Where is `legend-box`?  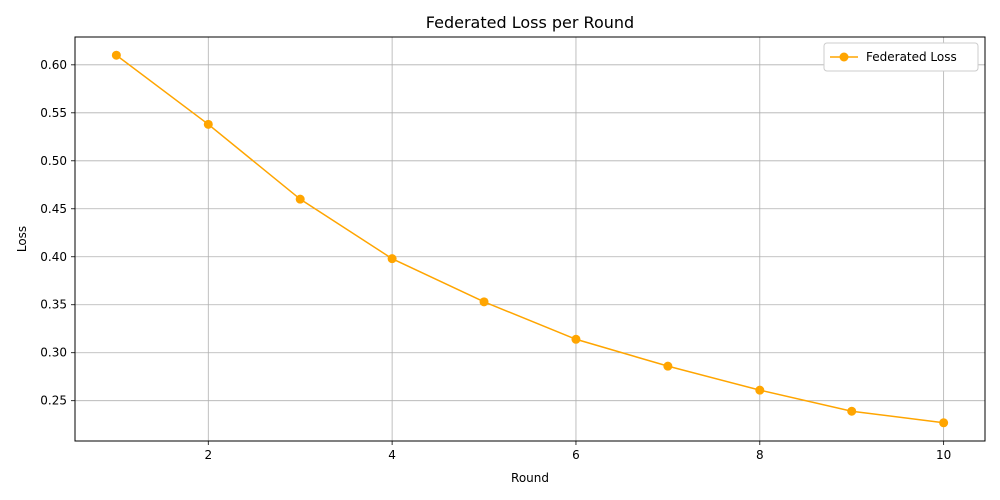
legend-box is located at coordinates (901, 57).